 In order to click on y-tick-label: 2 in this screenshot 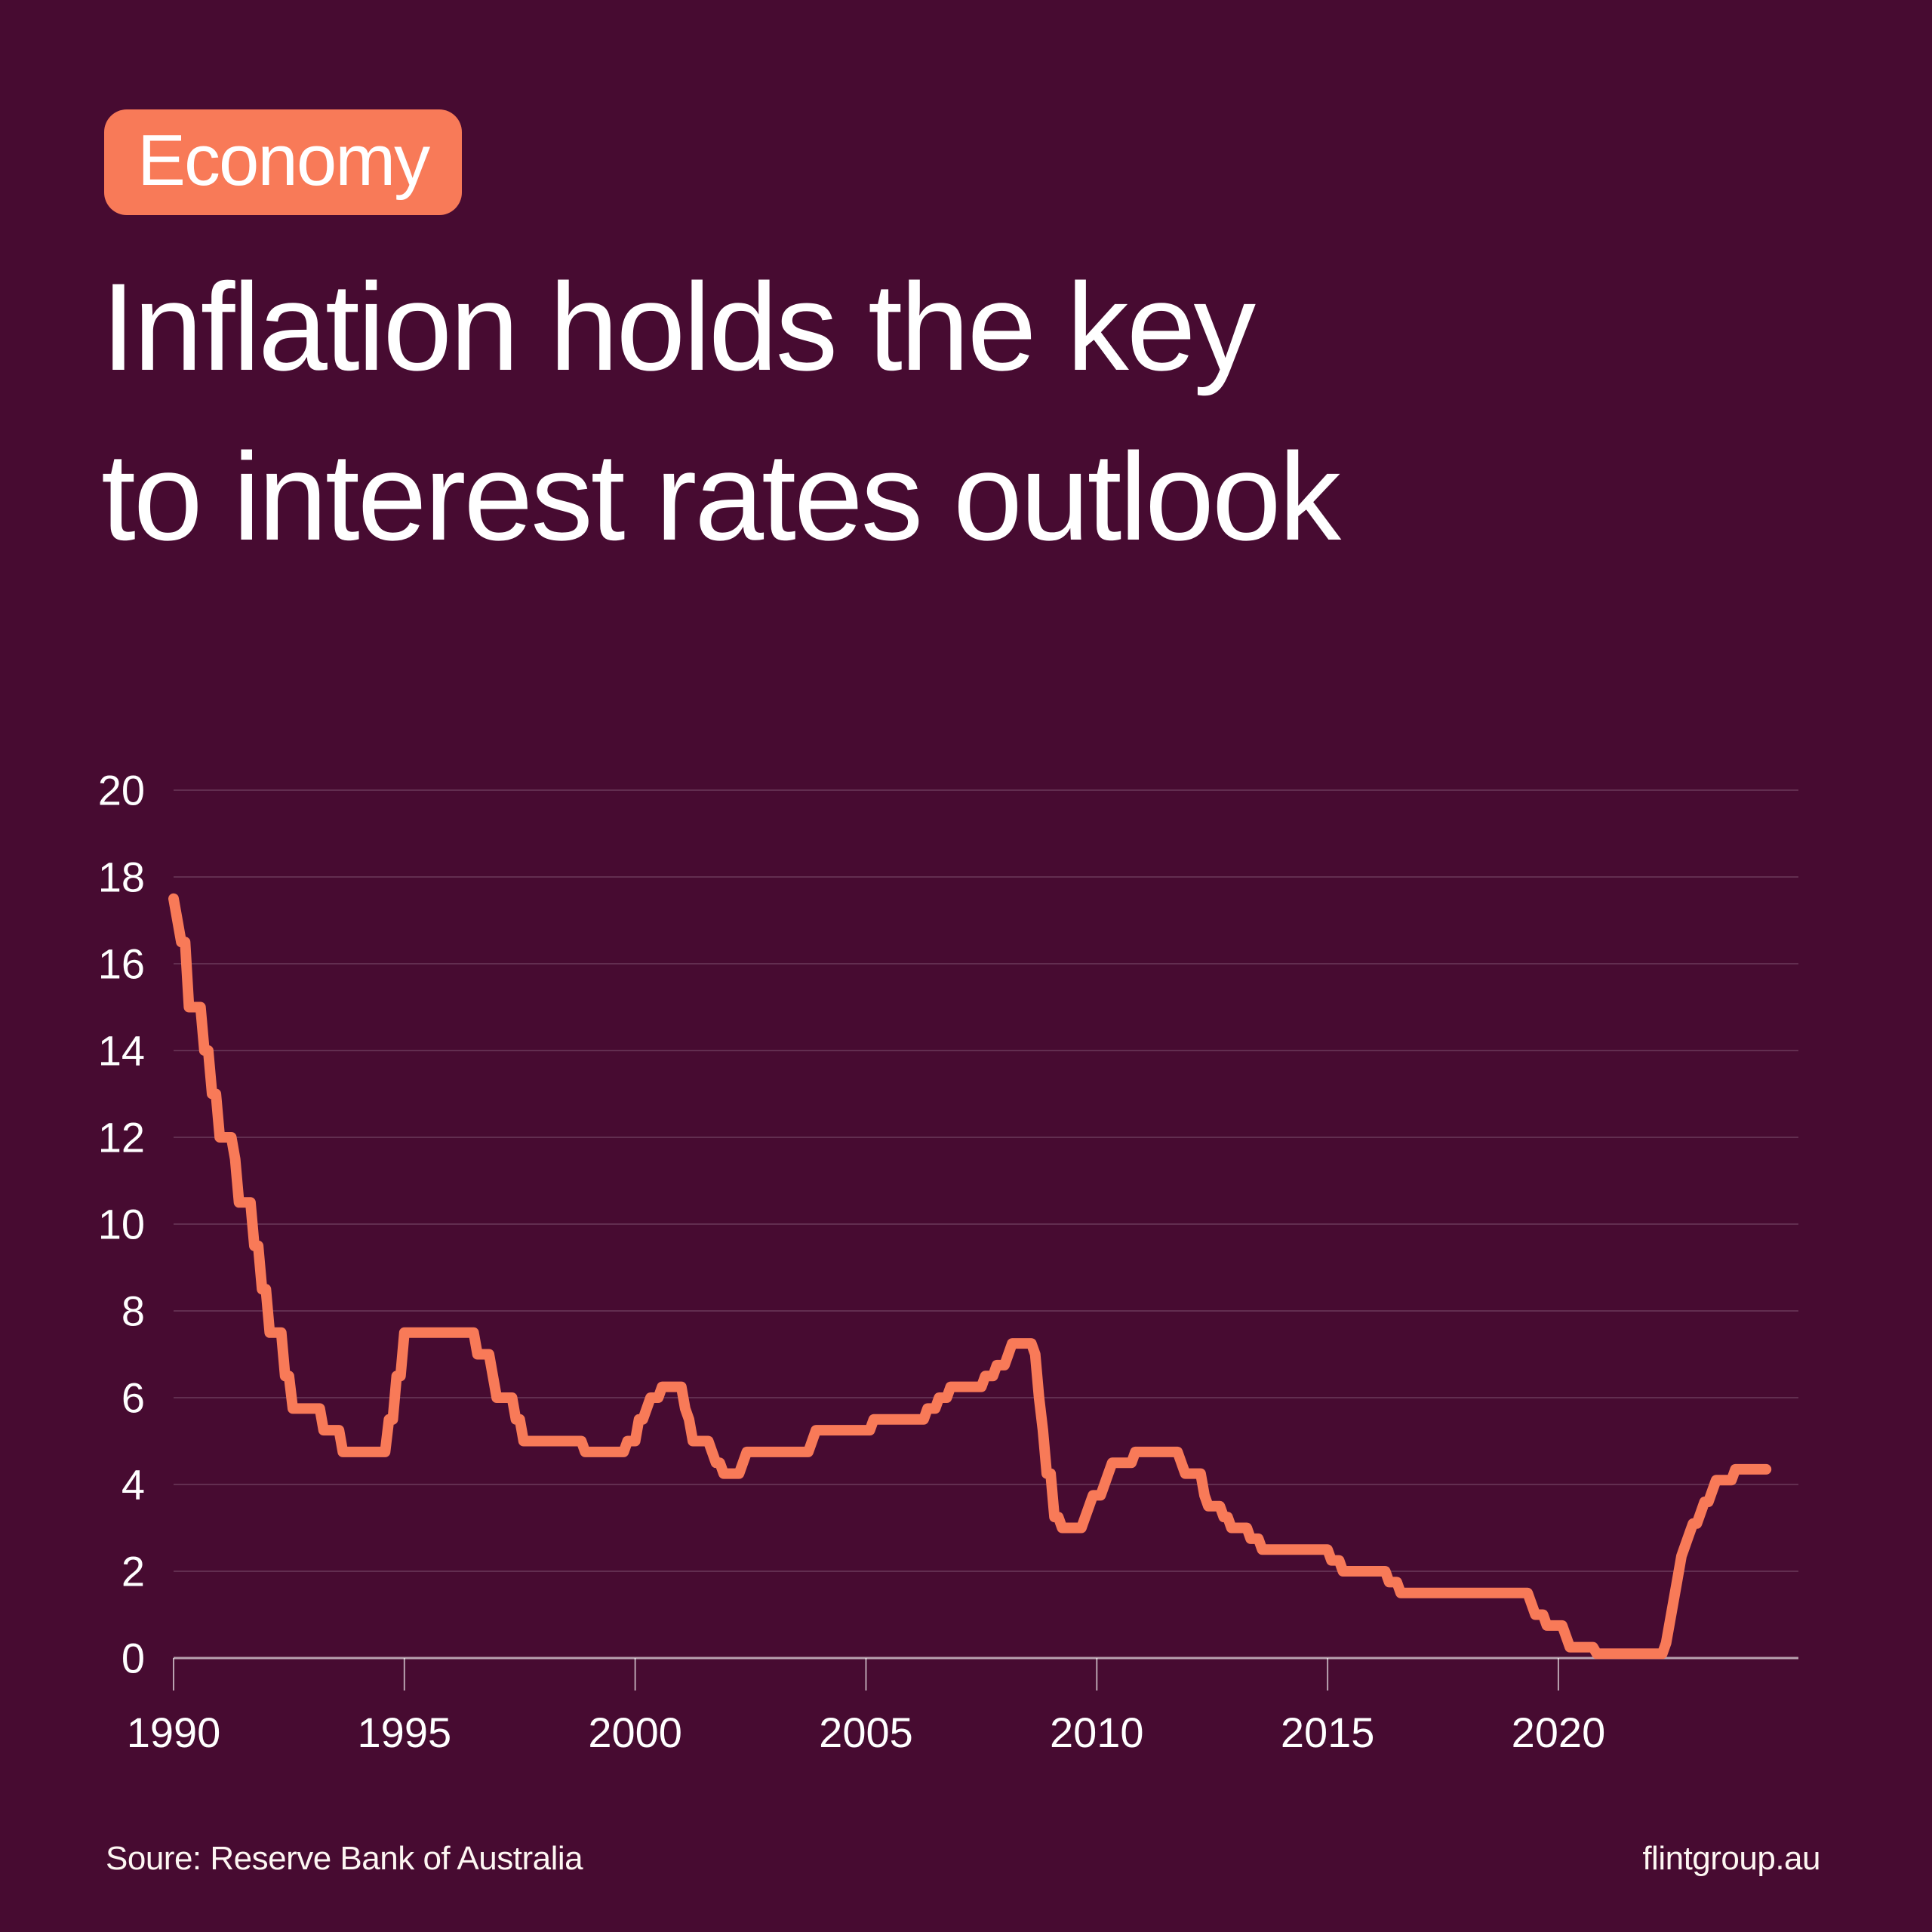, I will do `click(133, 1571)`.